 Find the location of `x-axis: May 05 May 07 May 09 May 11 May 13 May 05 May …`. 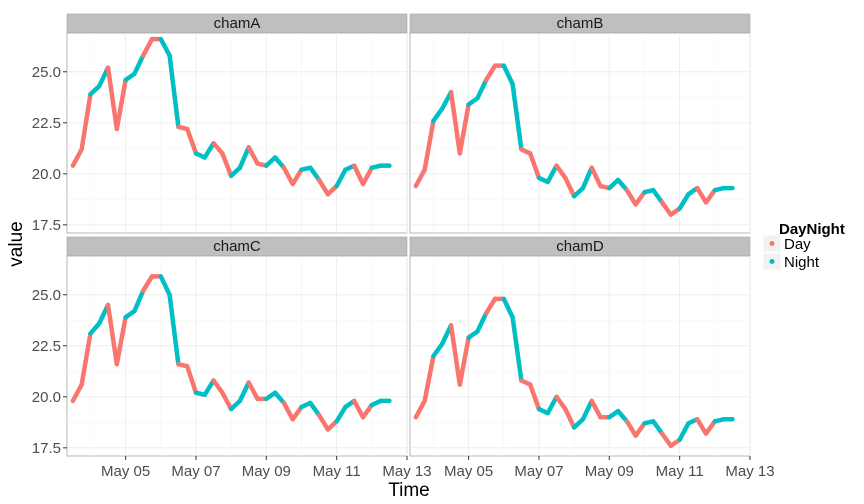

x-axis: May 05 May 07 May 09 May 11 May 13 May 05 May … is located at coordinates (438, 468).